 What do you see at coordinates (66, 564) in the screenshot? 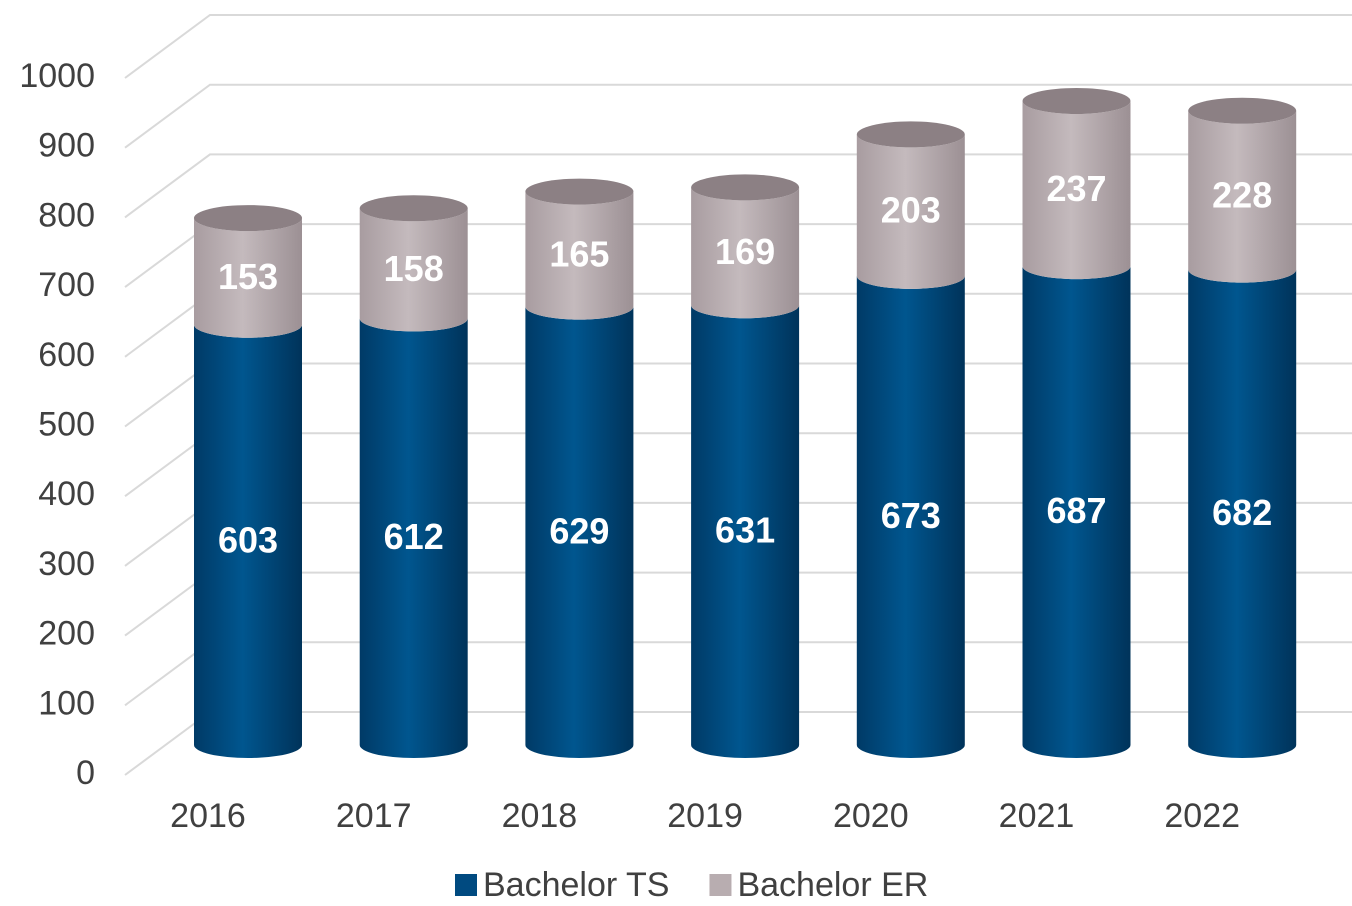
I see `y-tick-label: 300` at bounding box center [66, 564].